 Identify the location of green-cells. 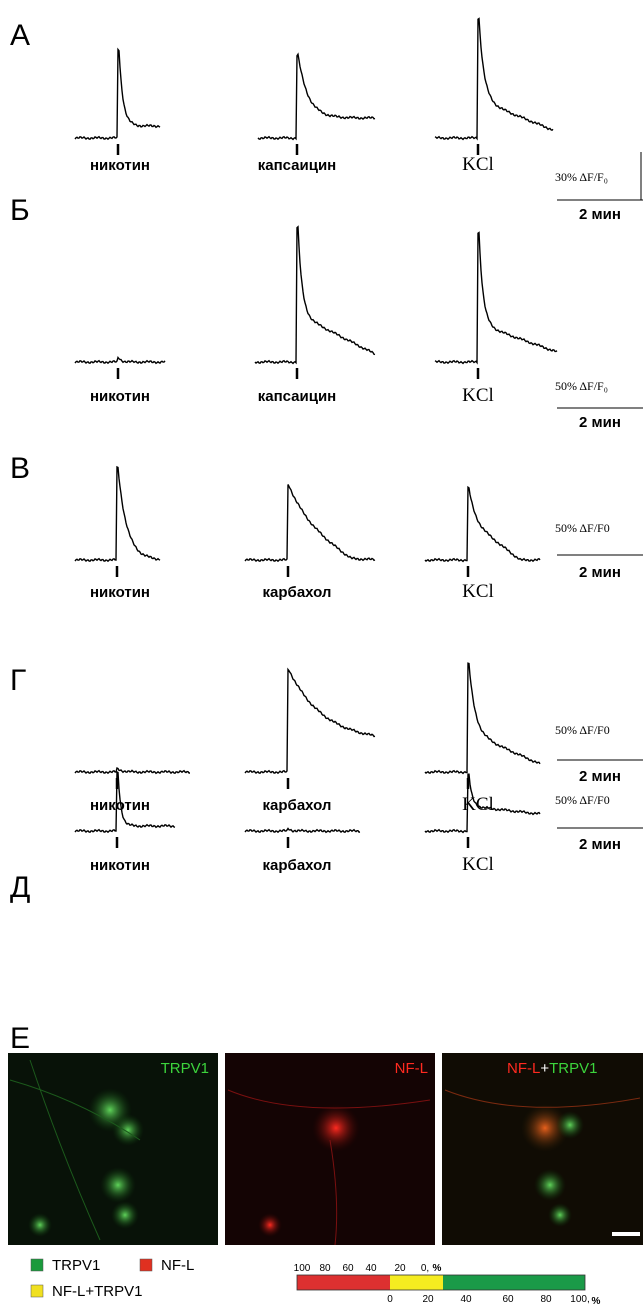
(76, 1150).